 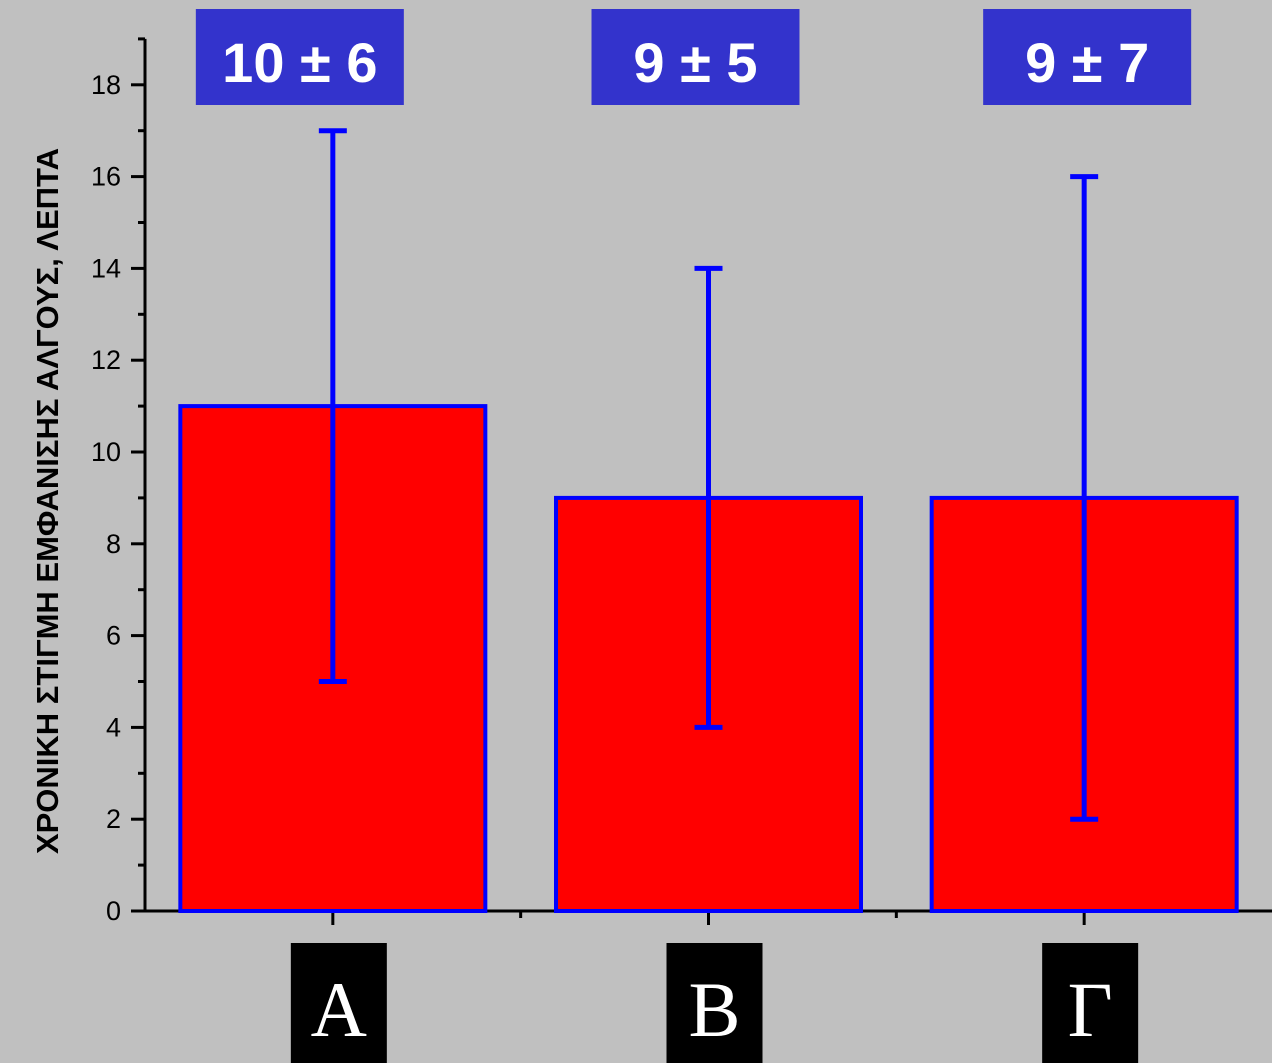 I want to click on y-tick-label: 2, so click(x=113, y=819).